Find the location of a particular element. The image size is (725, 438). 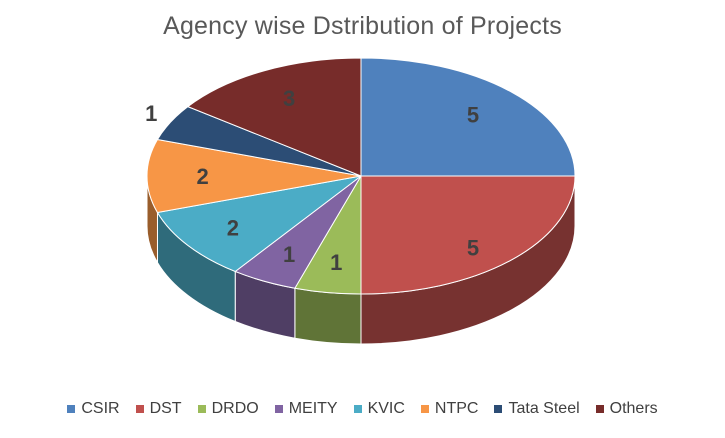

pie-side-drdo is located at coordinates (328, 316).